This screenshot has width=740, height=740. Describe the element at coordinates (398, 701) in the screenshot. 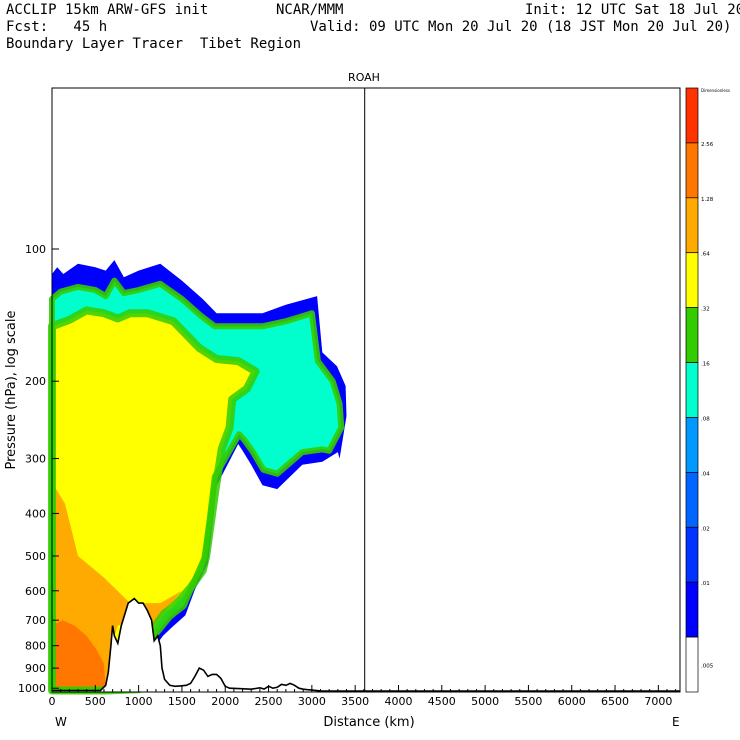

I see `x-tick-label-4000: 4000` at that location.